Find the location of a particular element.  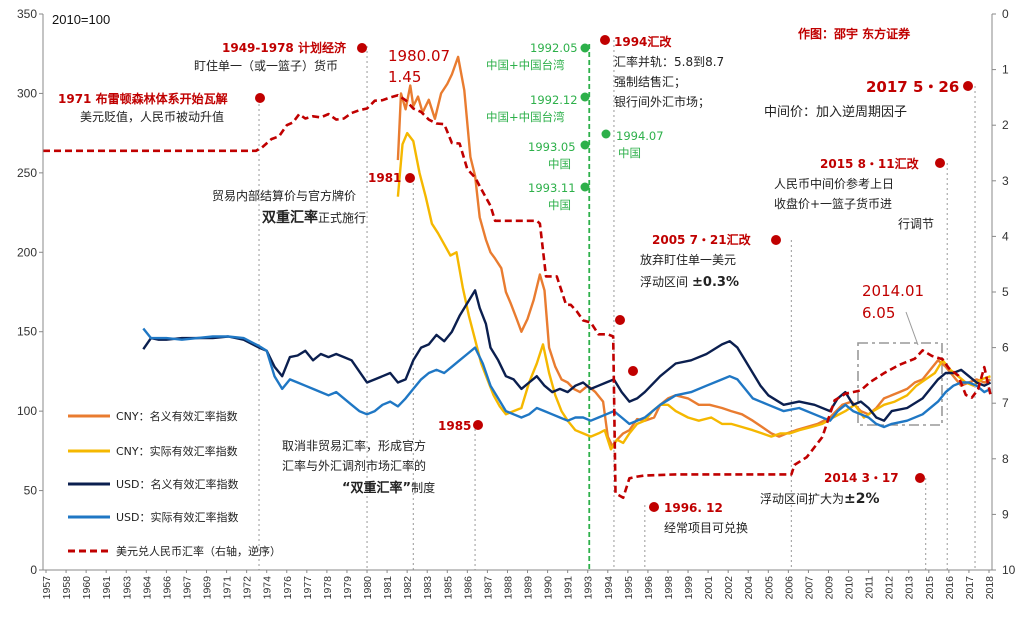

y-right-tick-label: 4 is located at coordinates (1005, 236).